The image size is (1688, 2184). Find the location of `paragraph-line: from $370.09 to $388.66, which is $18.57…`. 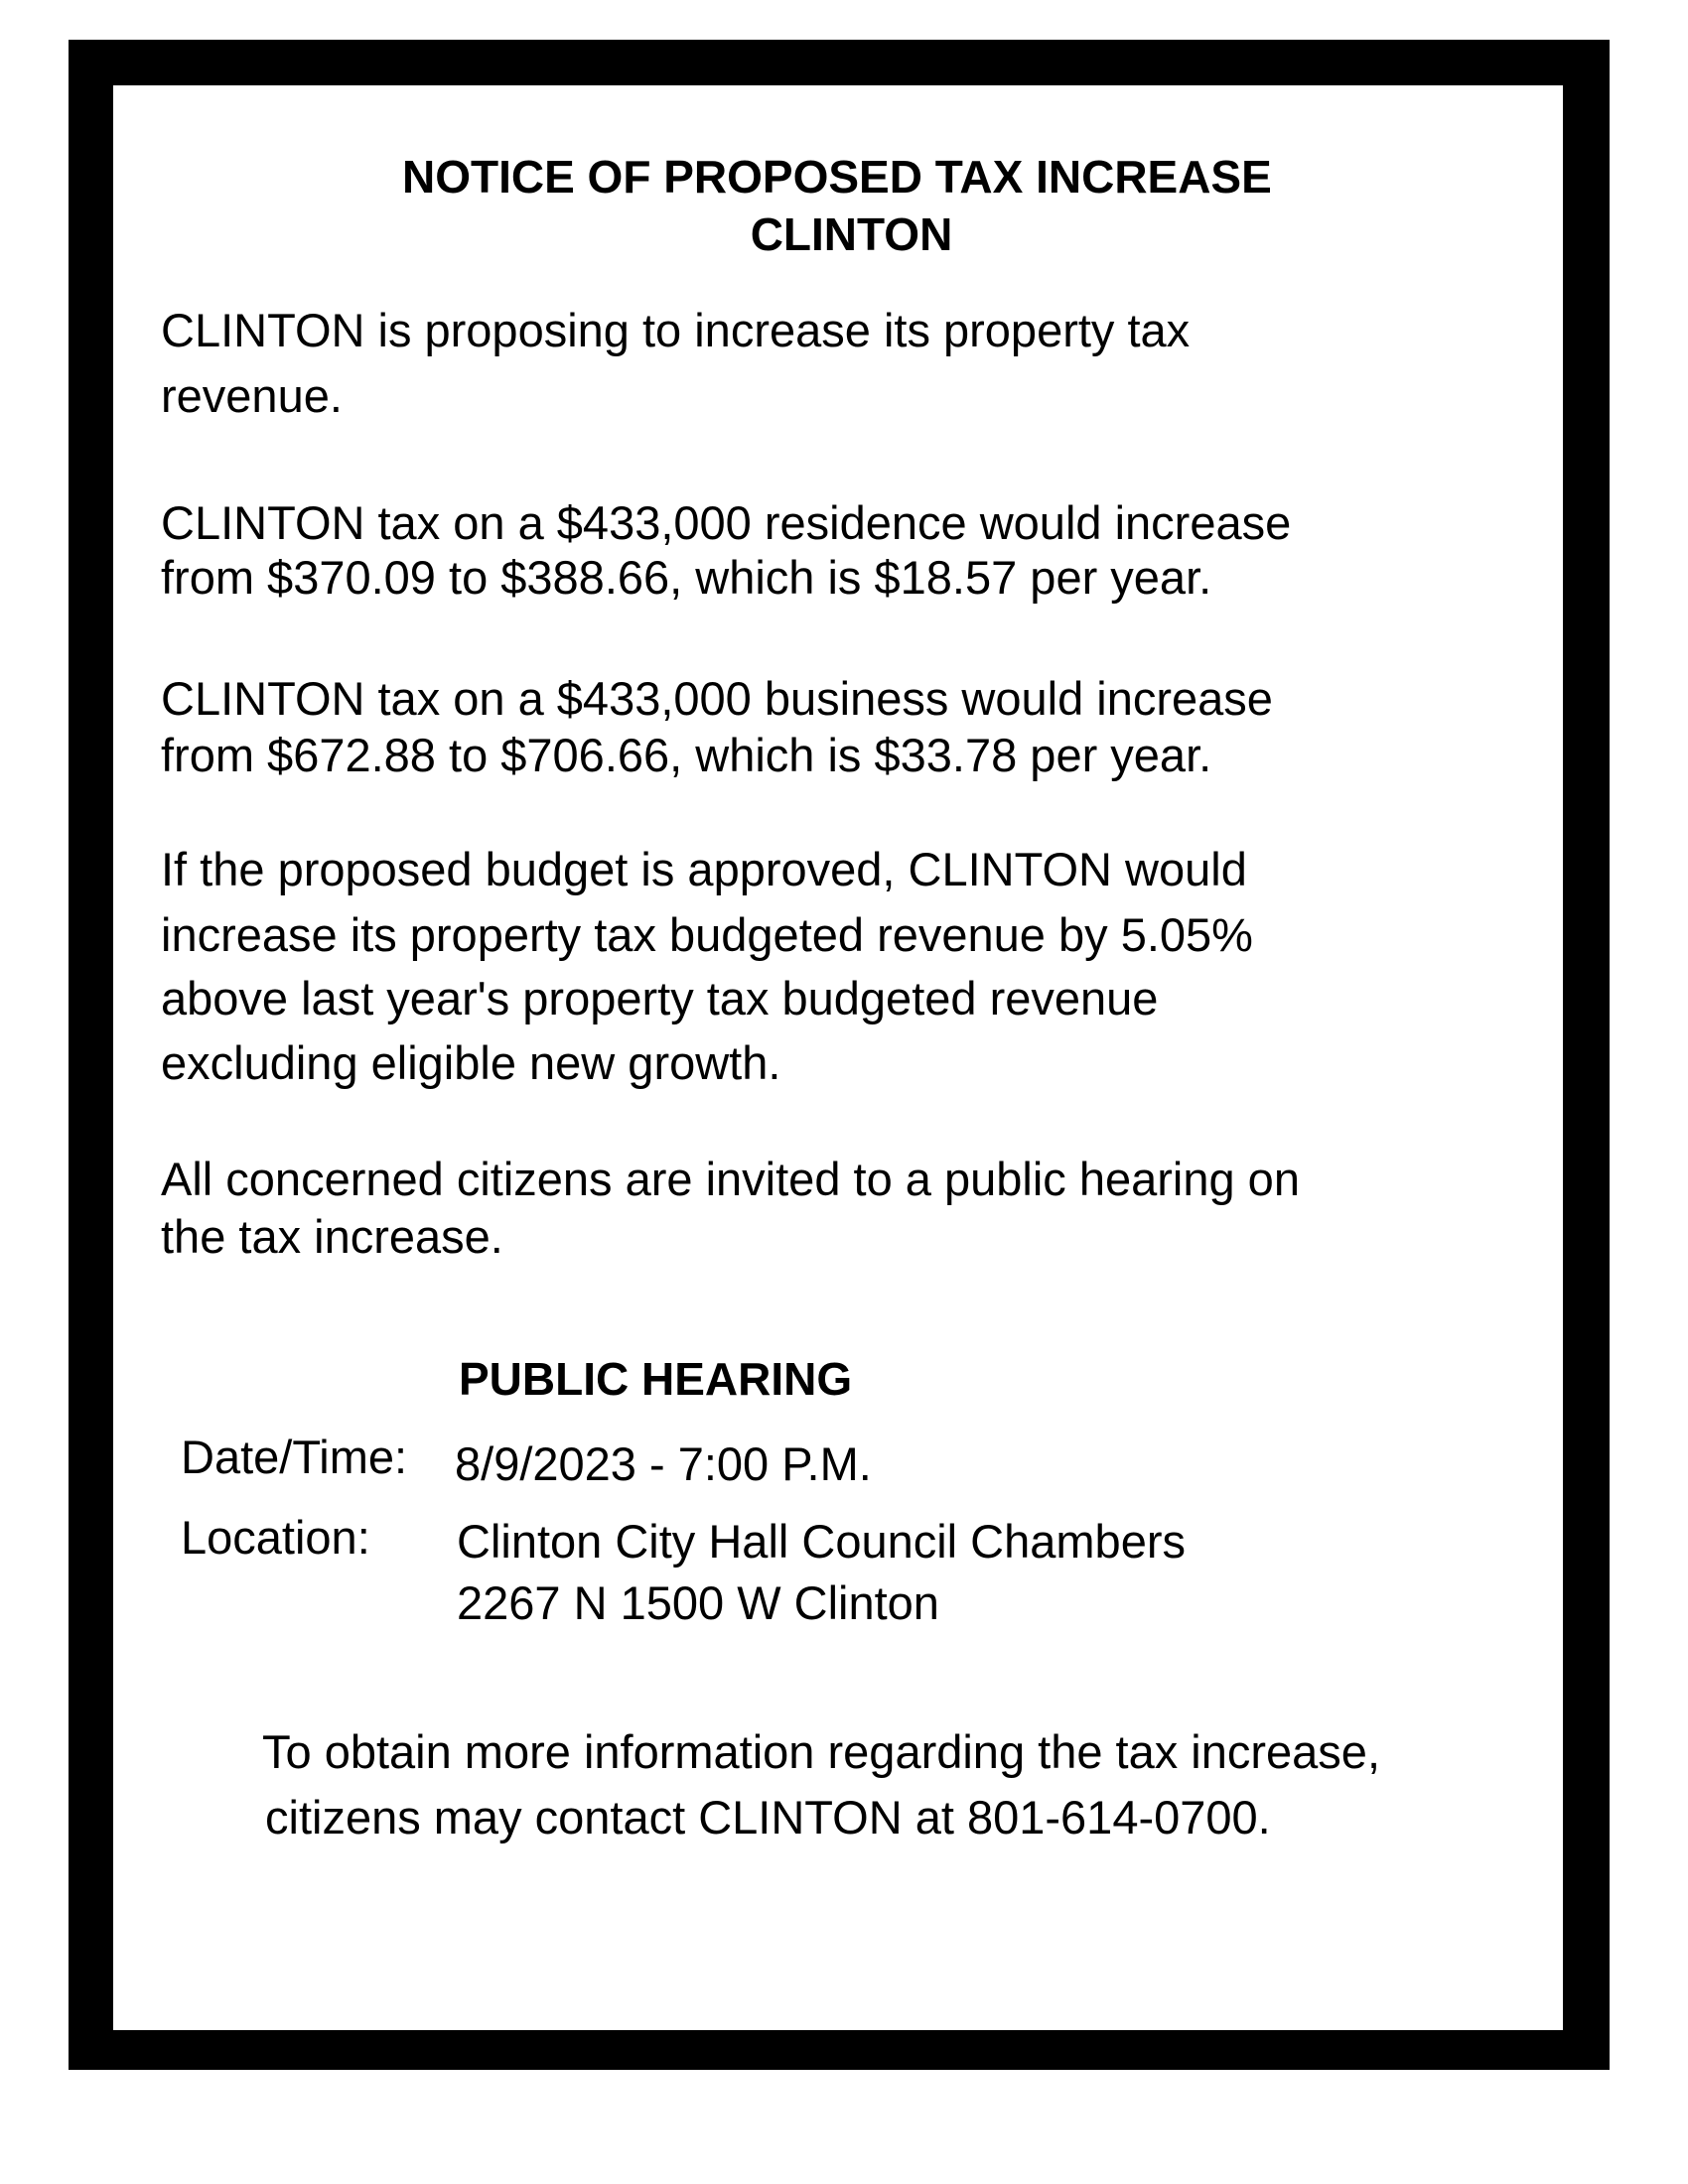

paragraph-line: from $370.09 to $388.66, which is $18.57… is located at coordinates (686, 577).